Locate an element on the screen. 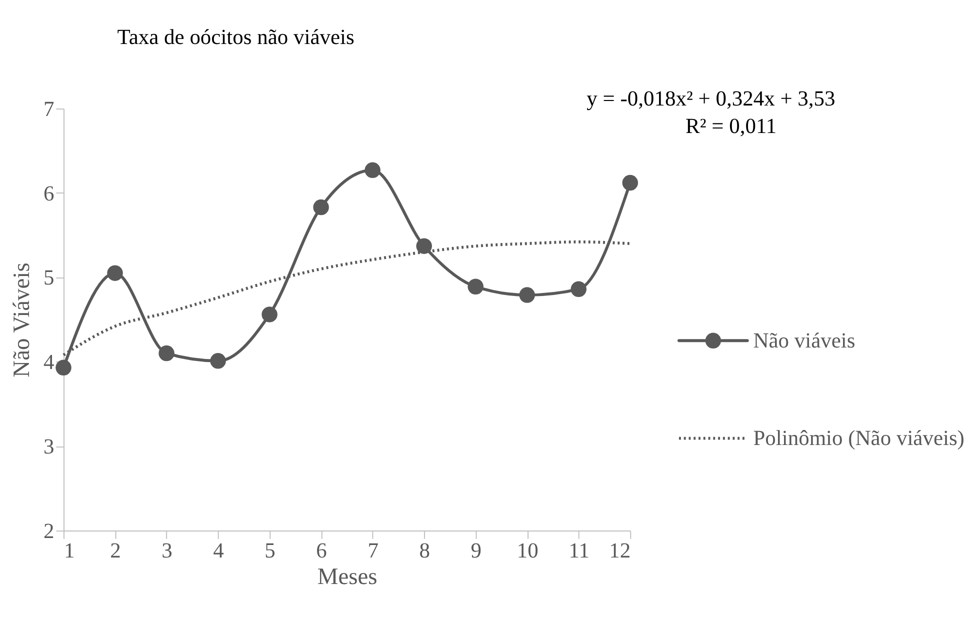 The width and height of the screenshot is (975, 631). x-tick-label: 12 is located at coordinates (620, 550).